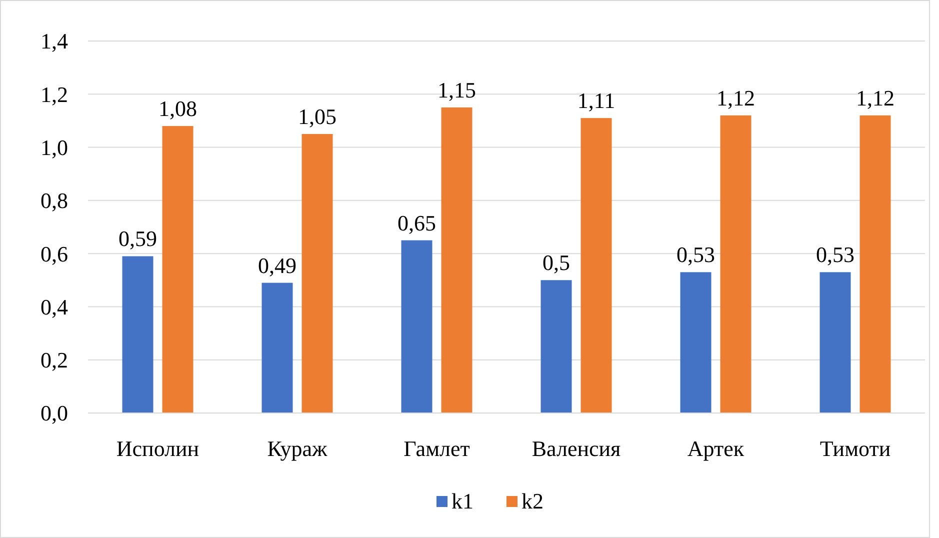 The height and width of the screenshot is (538, 939). What do you see at coordinates (177, 109) in the screenshot?
I see `data-label: 1,08` at bounding box center [177, 109].